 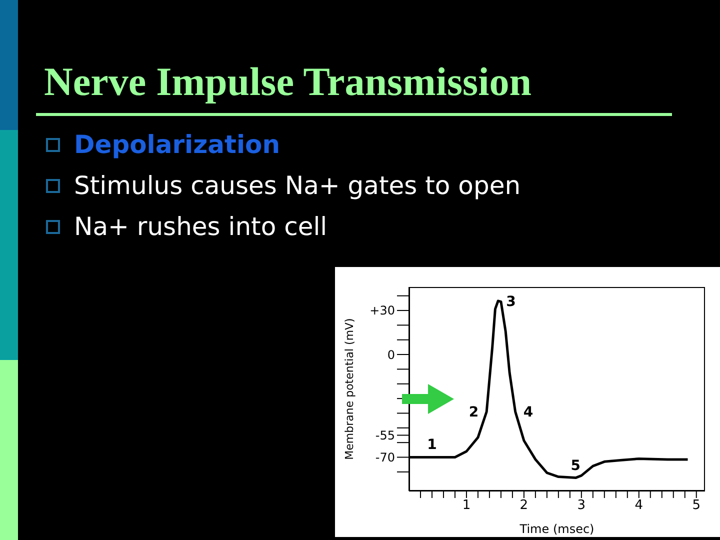 I want to click on y-tick-label: 0, so click(x=391, y=355).